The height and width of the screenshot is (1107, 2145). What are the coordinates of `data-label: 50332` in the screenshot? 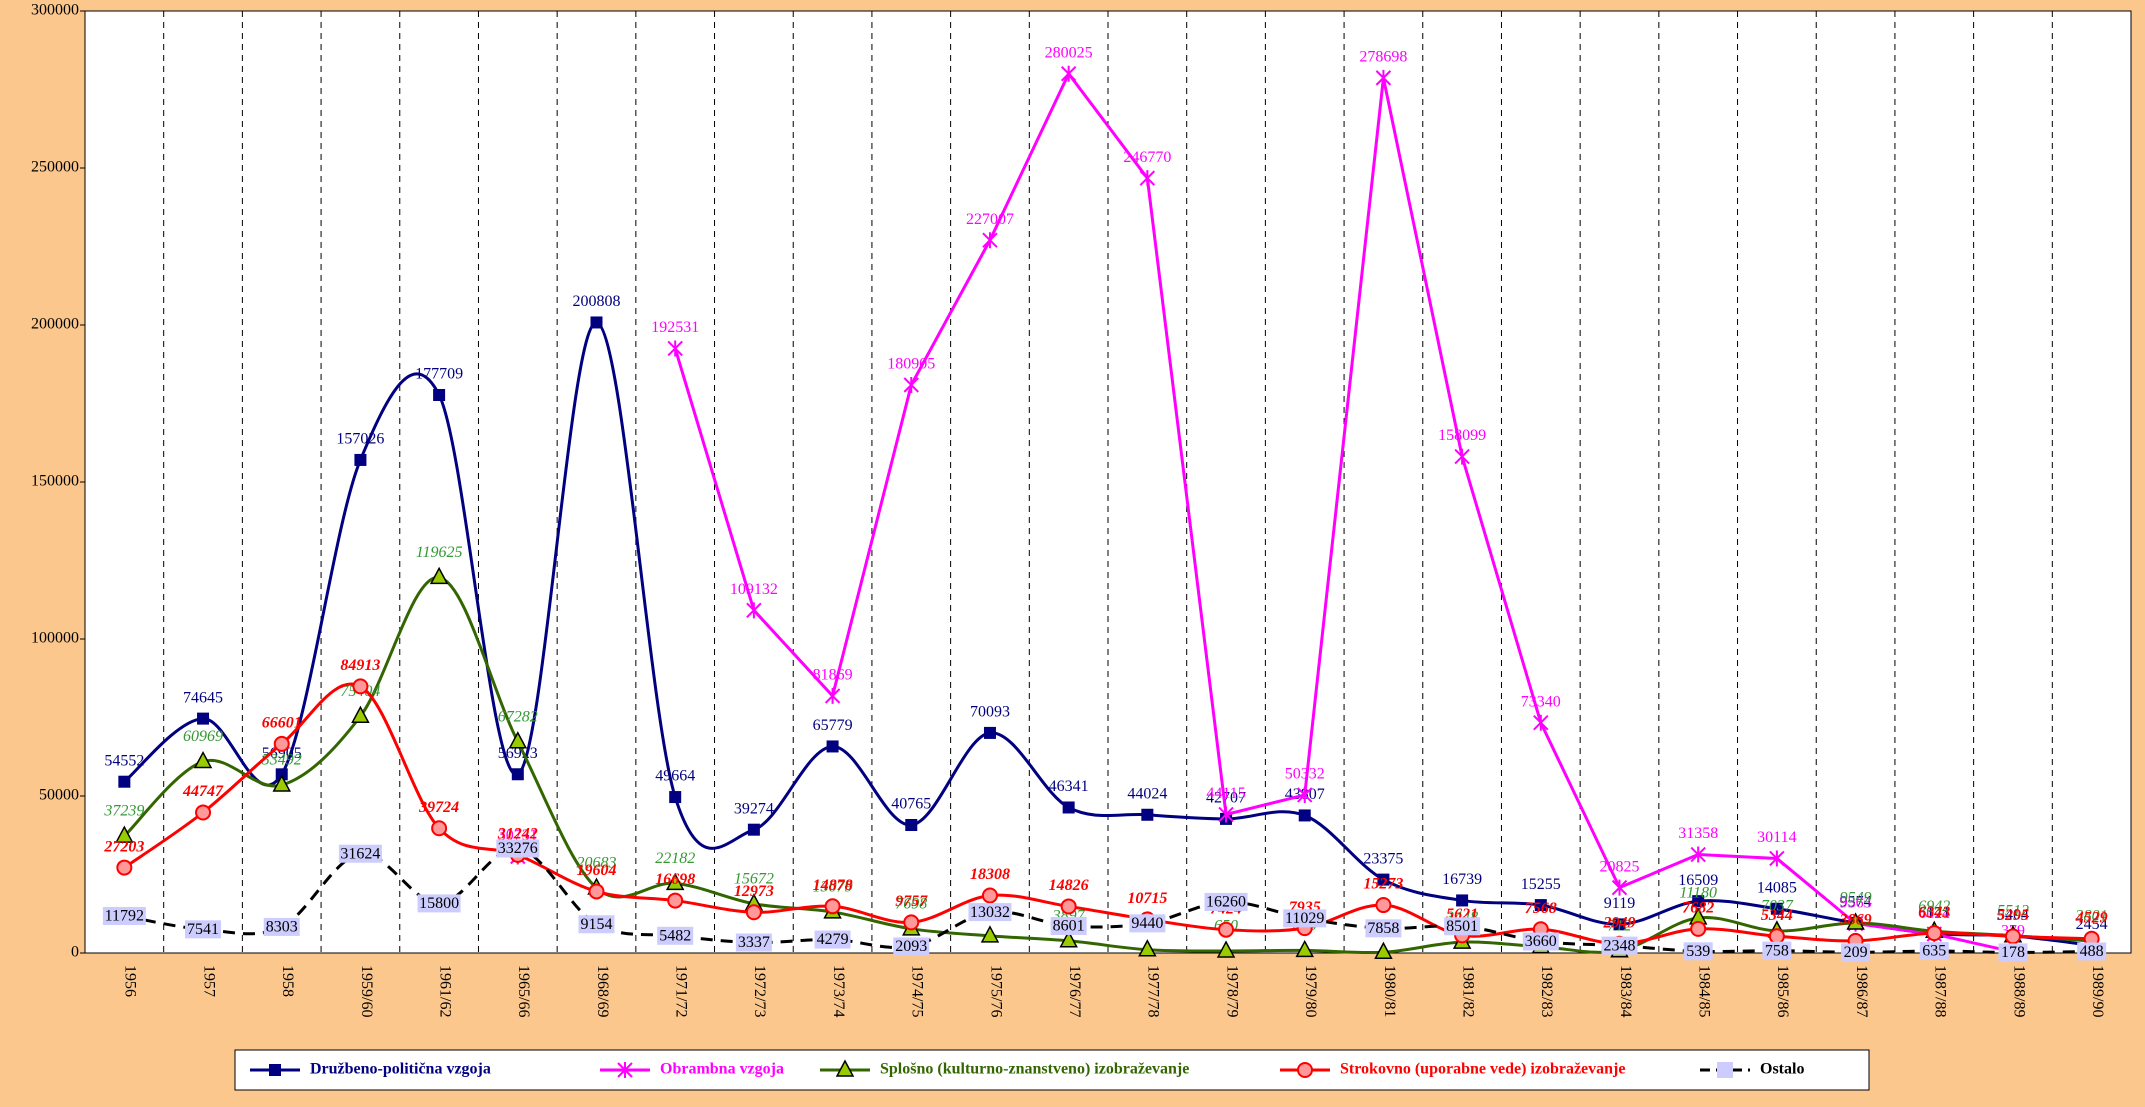 It's located at (1305, 774).